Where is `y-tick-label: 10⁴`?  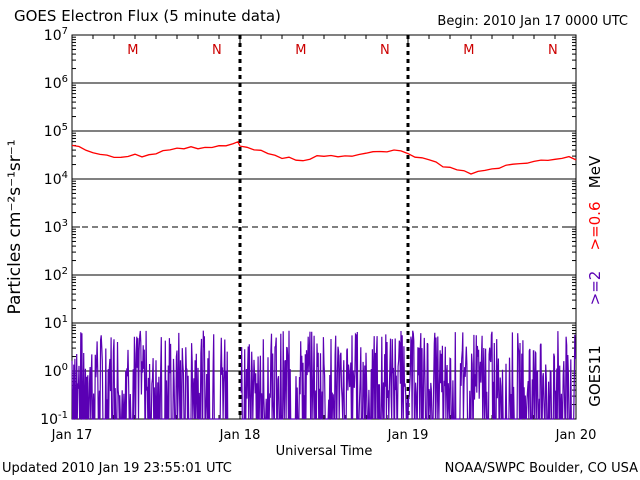 y-tick-label: 10⁴ is located at coordinates (56, 179).